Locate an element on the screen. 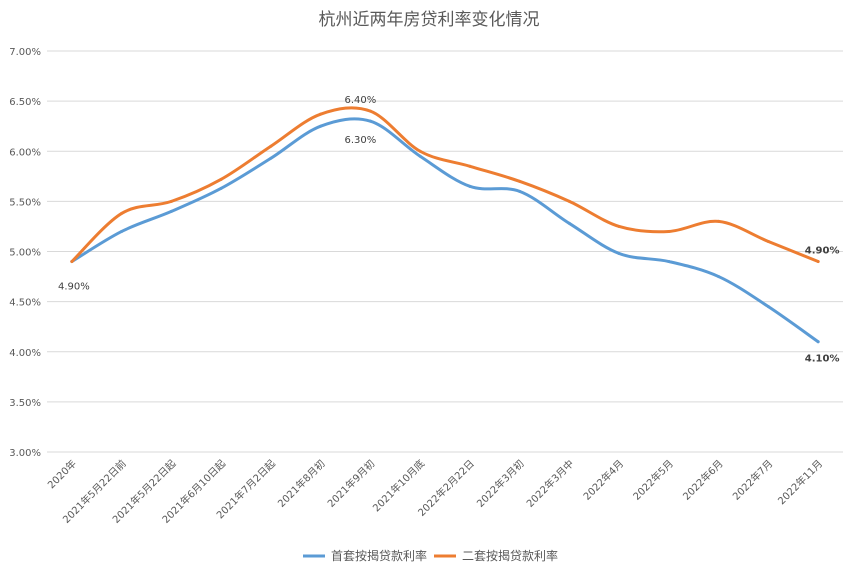  x-tick-label: 2022年3月初 is located at coordinates (500, 483).